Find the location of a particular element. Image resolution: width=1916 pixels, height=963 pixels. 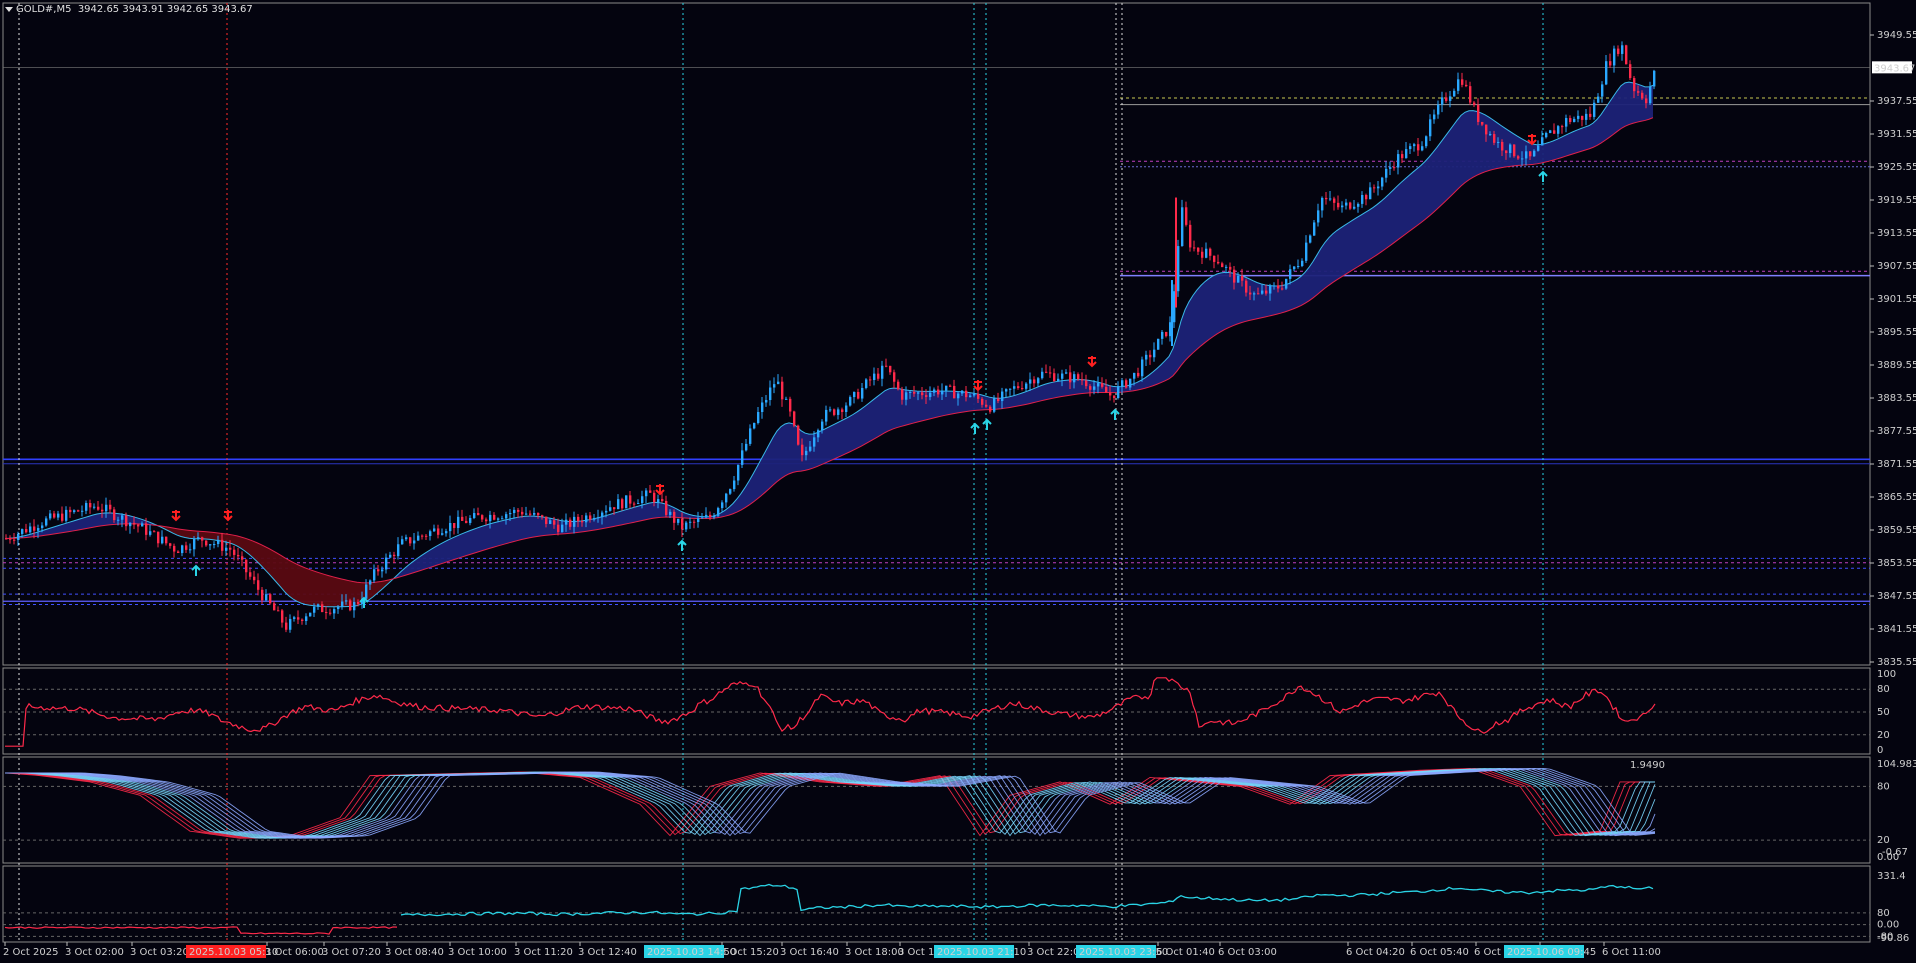

sub2-ribbon-line is located at coordinates (830, 803).